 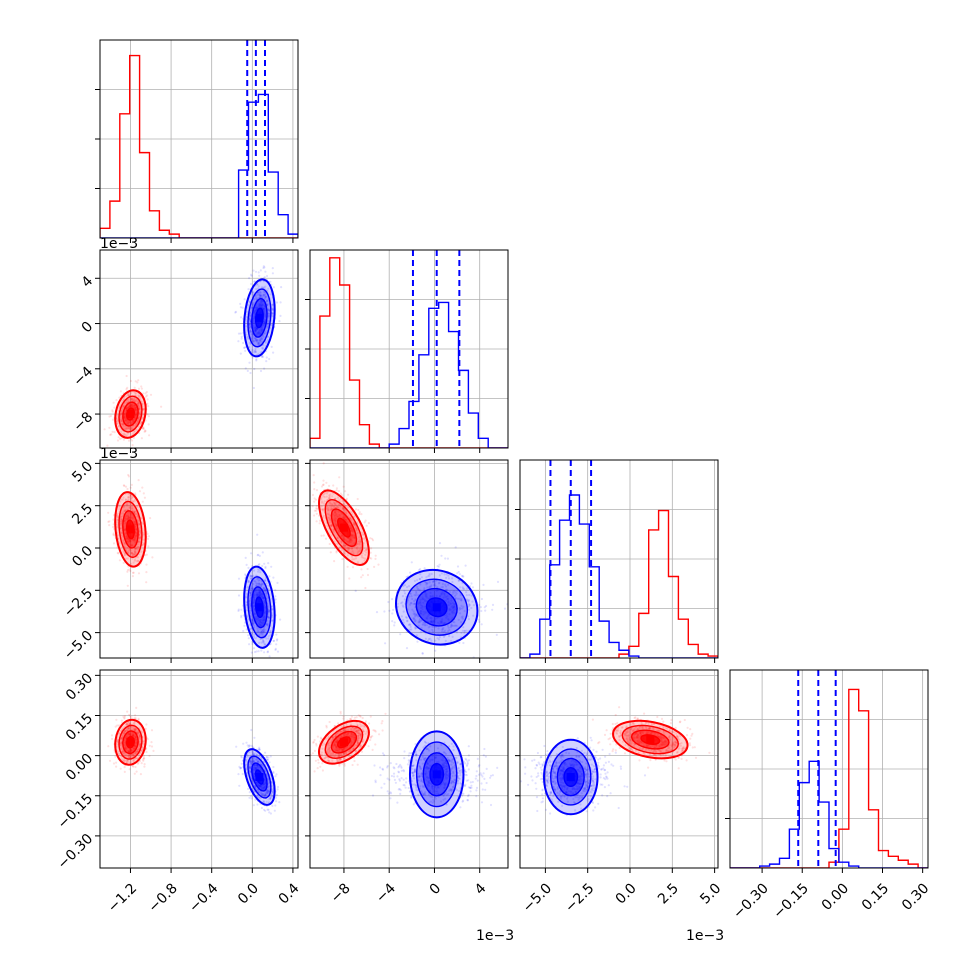 I want to click on histogram-blue, so click(x=409, y=375).